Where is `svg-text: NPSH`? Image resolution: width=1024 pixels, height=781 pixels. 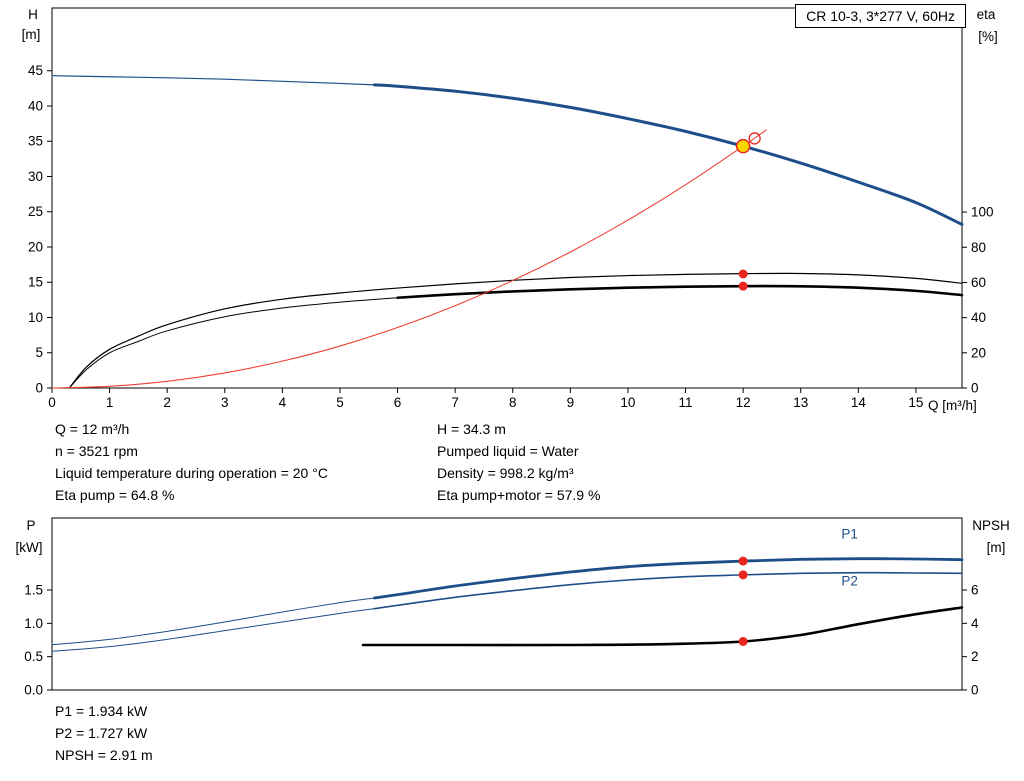
svg-text: NPSH is located at coordinates (991, 525).